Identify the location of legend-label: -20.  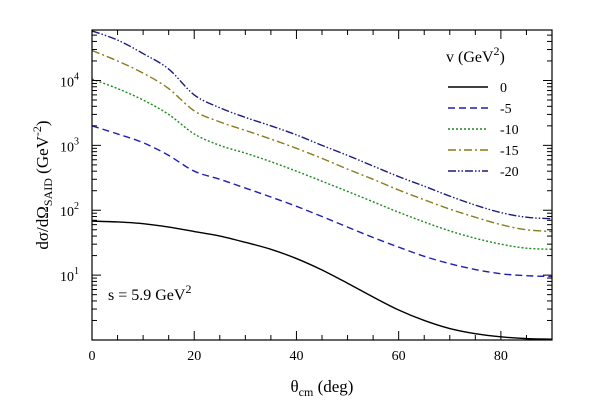
(509, 172).